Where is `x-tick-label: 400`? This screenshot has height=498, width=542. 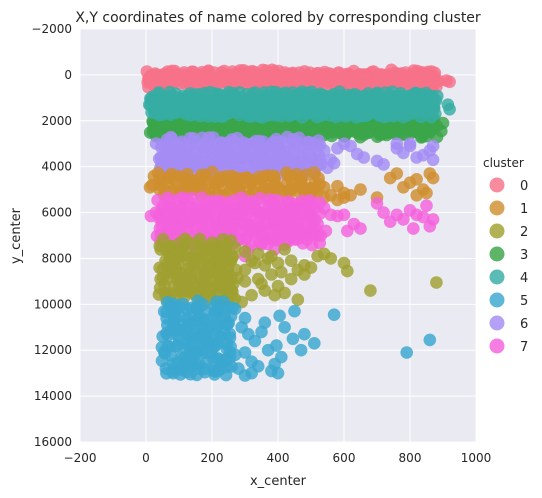
x-tick-label: 400 is located at coordinates (278, 458).